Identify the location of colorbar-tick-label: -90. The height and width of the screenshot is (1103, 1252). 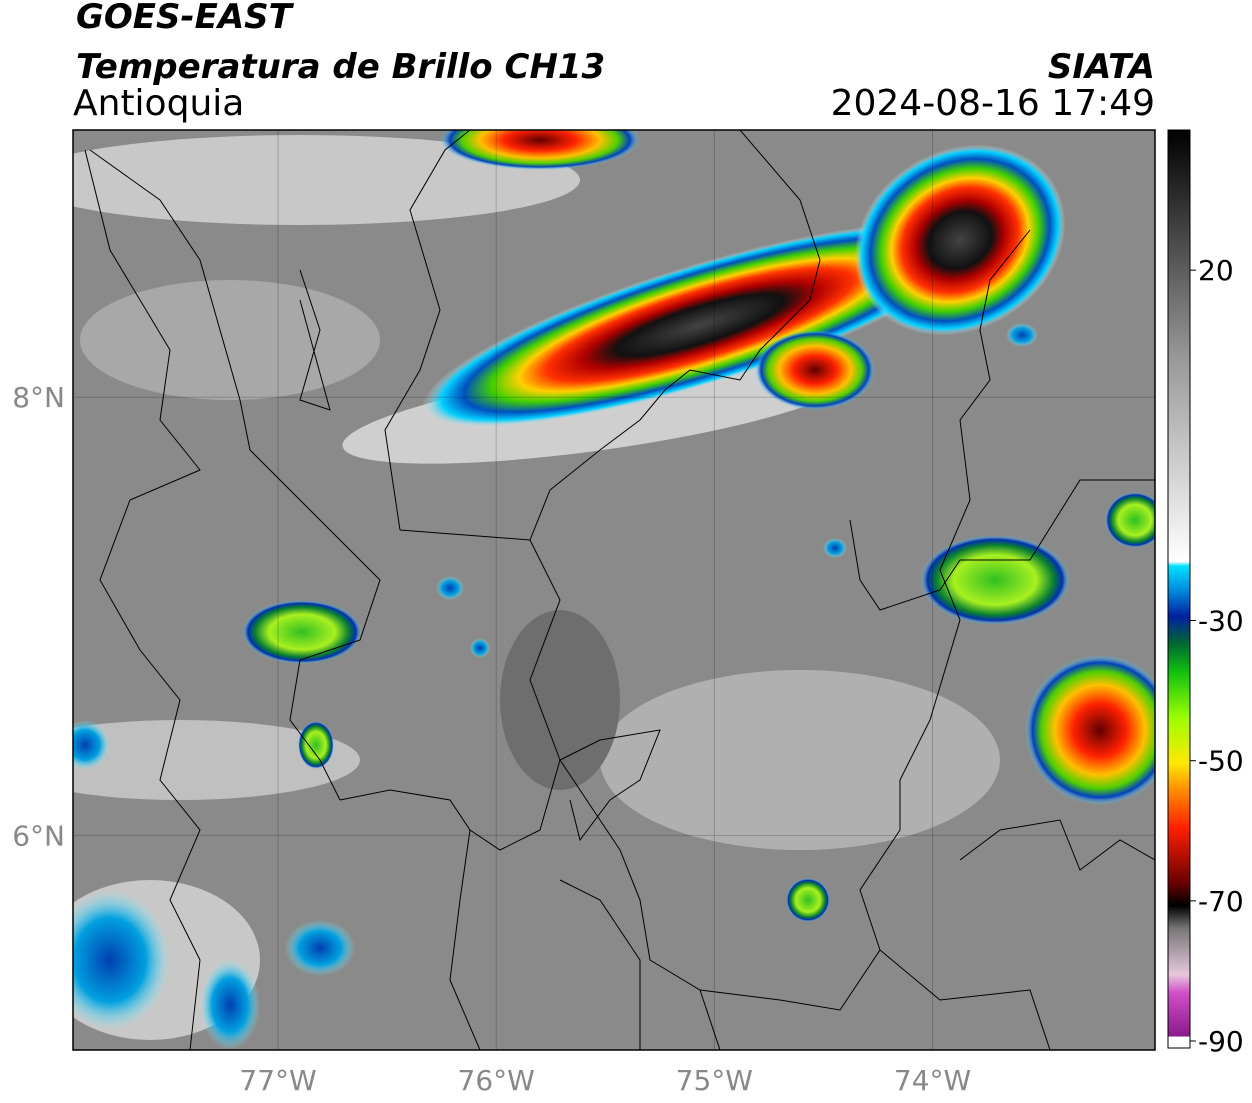
(1221, 1041).